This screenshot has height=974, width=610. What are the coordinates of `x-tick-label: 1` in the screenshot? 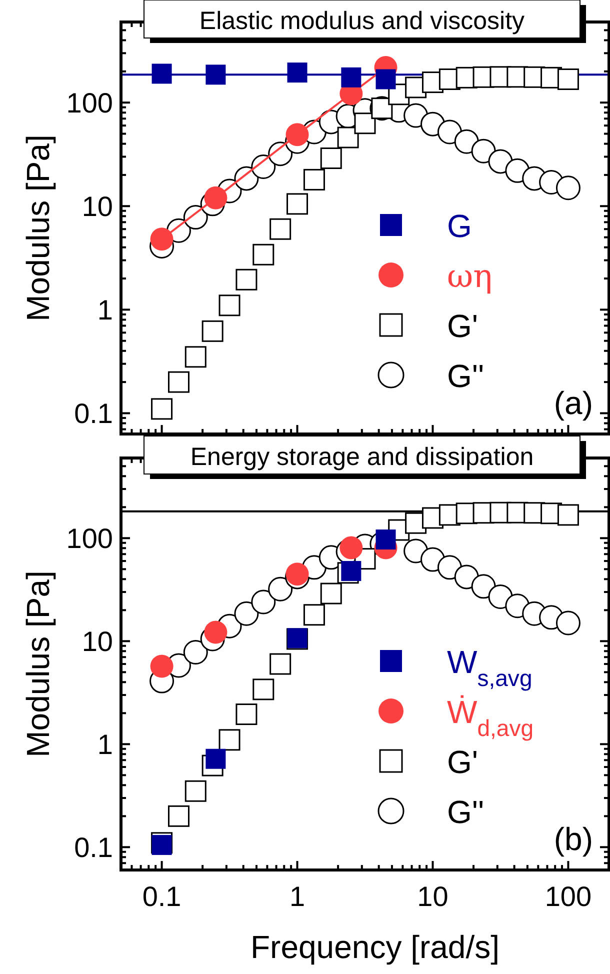 It's located at (297, 896).